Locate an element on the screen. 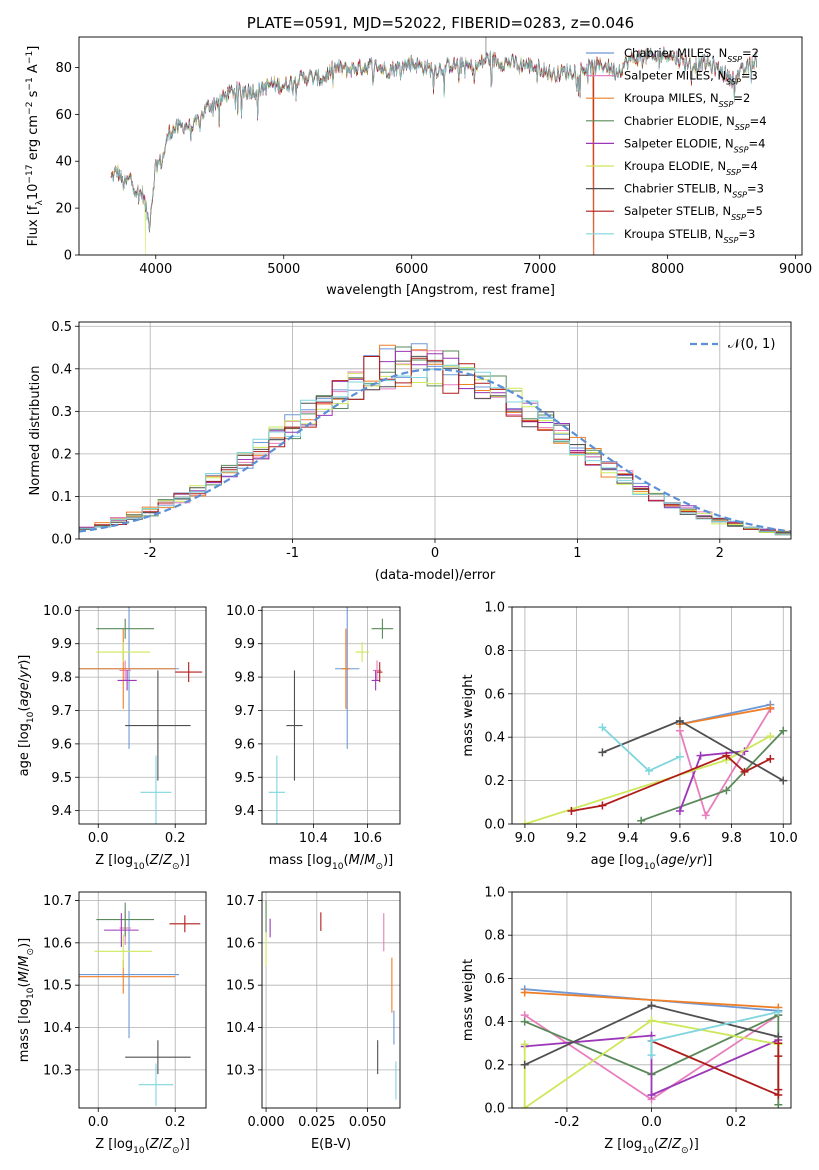  x-axis-label: wavelength [Angstrom, rest frame] is located at coordinates (440, 290).